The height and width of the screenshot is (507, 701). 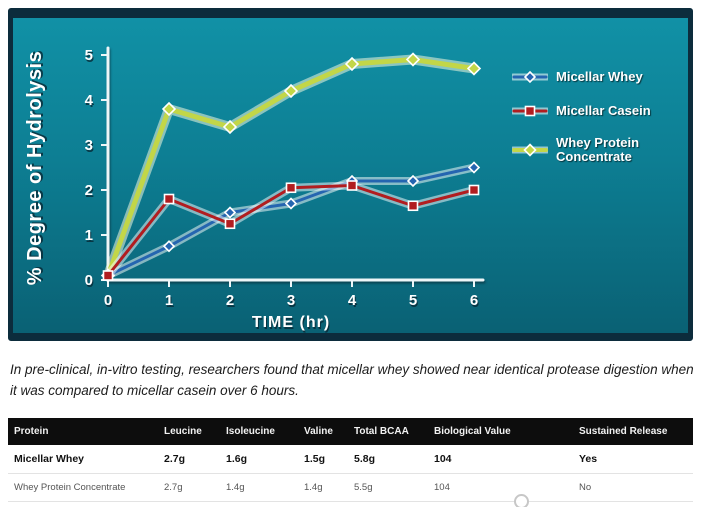 What do you see at coordinates (89, 100) in the screenshot?
I see `y-tick: 4` at bounding box center [89, 100].